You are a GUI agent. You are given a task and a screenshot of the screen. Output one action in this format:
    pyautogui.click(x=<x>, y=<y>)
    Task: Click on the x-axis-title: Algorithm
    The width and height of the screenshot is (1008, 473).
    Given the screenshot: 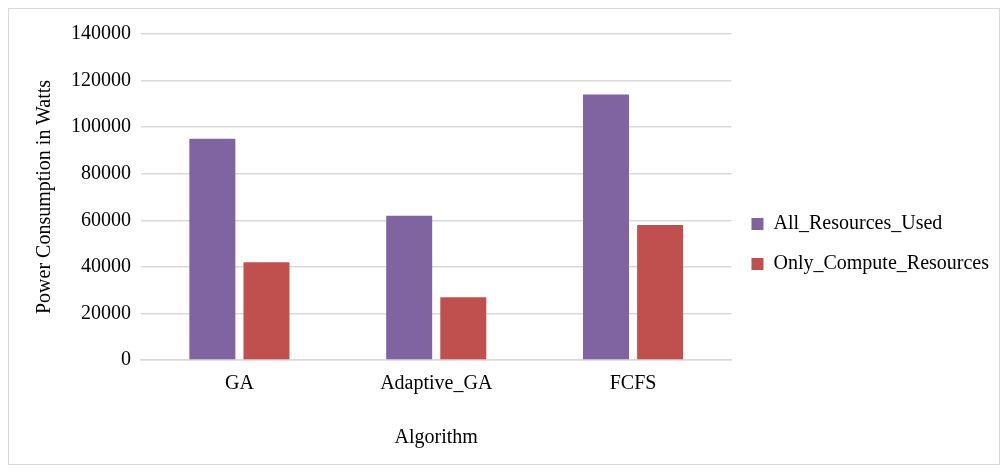 What is the action you would take?
    pyautogui.click(x=436, y=437)
    